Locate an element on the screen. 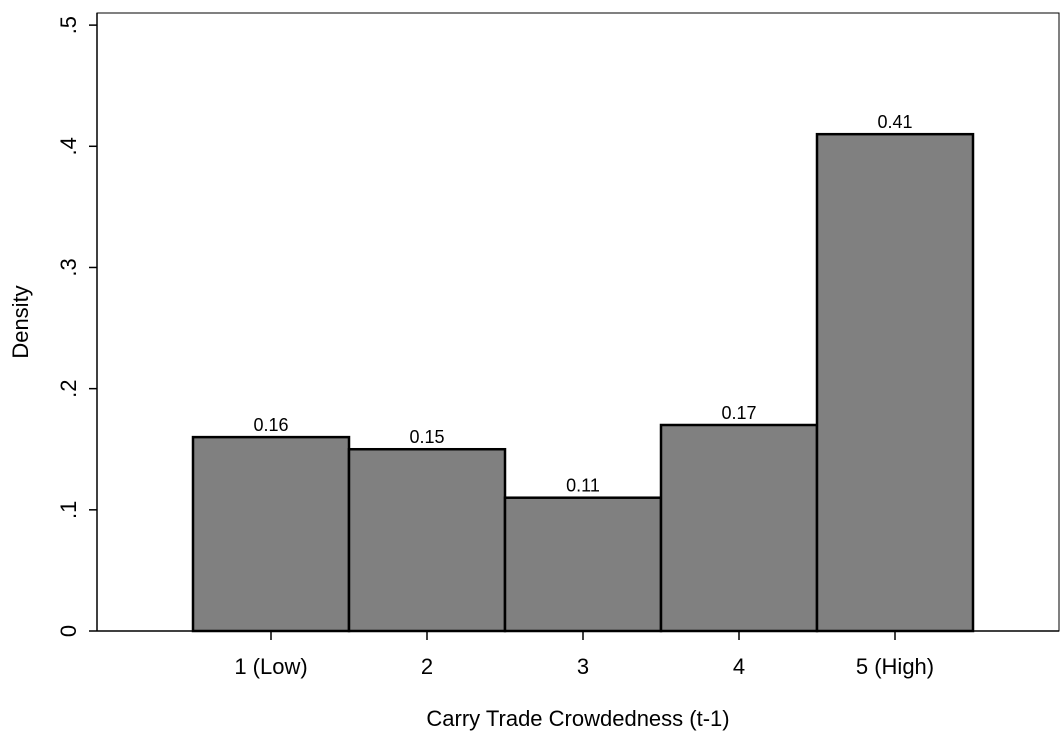 The width and height of the screenshot is (1061, 740). x-tick-label: 2 is located at coordinates (427, 666).